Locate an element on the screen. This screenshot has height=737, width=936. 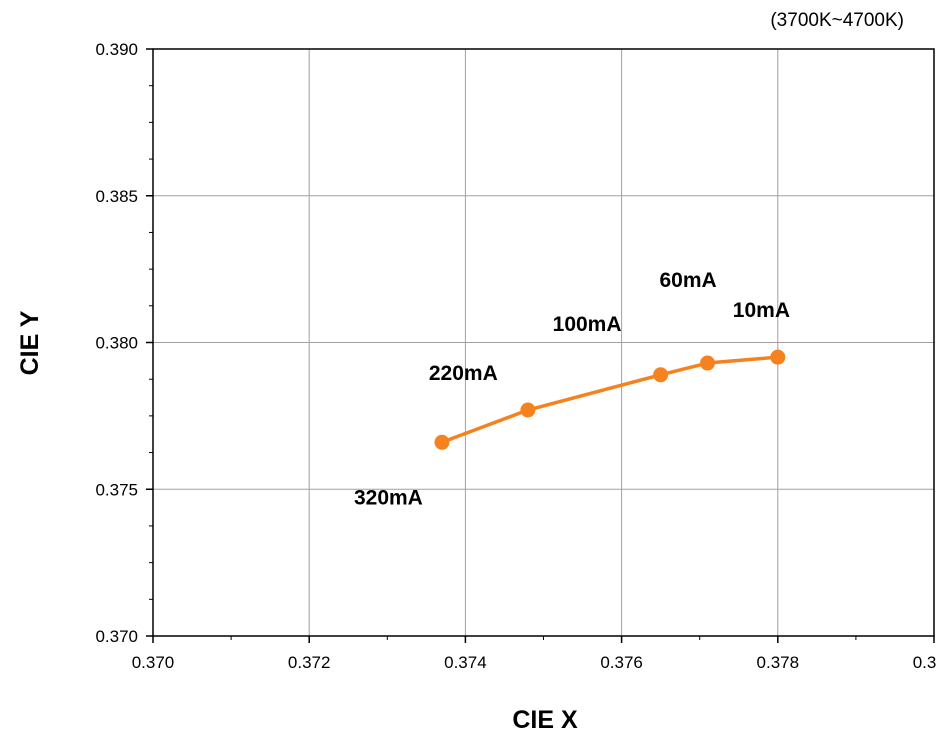
y-tick-label: 0.375 is located at coordinates (116, 489).